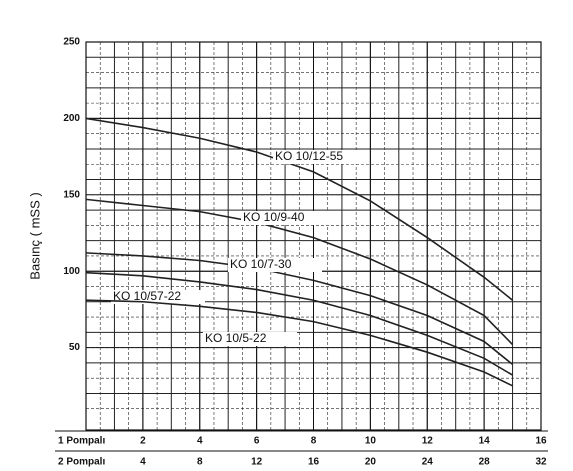 The image size is (573, 471). Describe the element at coordinates (257, 462) in the screenshot. I see `x2-tick-label: 12` at that location.